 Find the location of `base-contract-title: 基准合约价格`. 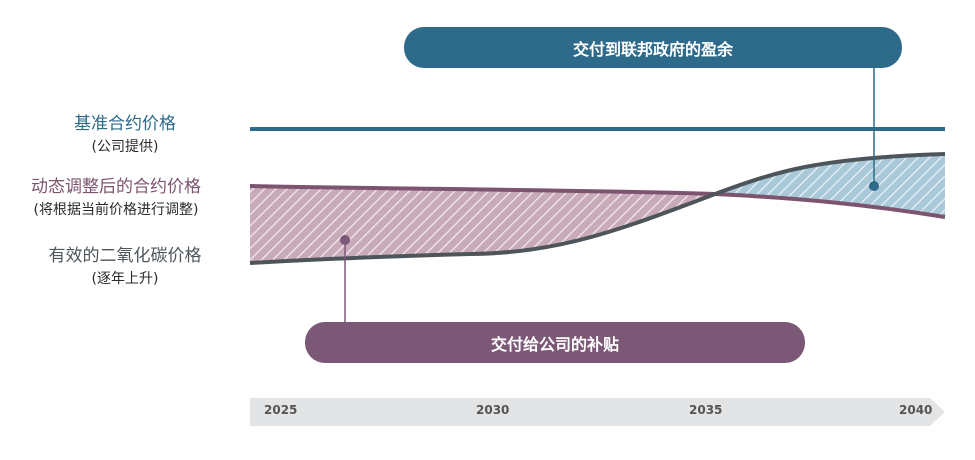

base-contract-title: 基准合约价格 is located at coordinates (125, 124).